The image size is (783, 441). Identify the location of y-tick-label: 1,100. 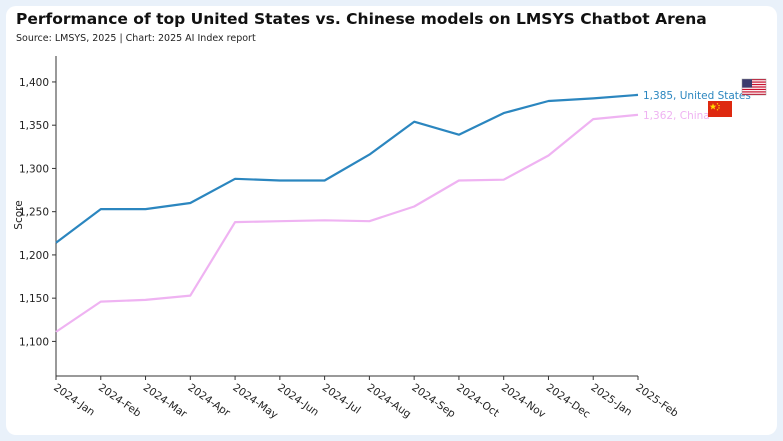
(34, 342).